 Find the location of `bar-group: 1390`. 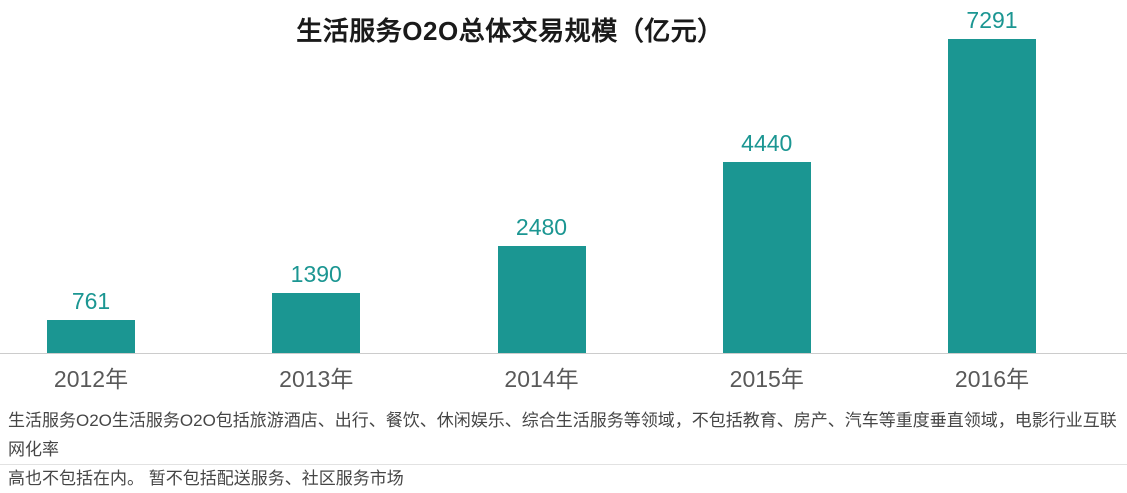

bar-group: 1390 is located at coordinates (316, 307).